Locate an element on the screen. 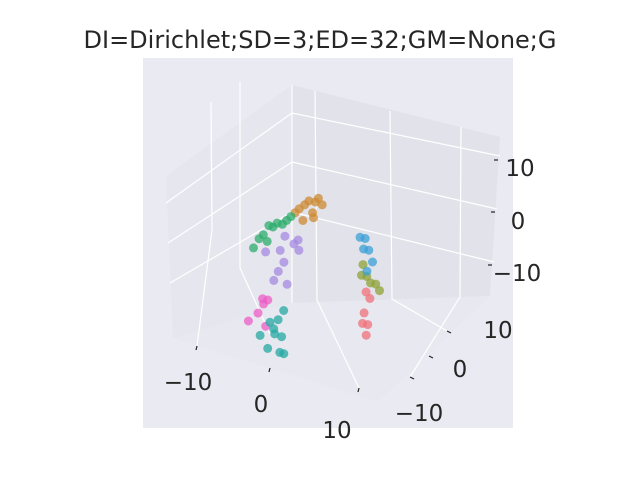 The width and height of the screenshot is (640, 480). x-tick-label: −10 is located at coordinates (188, 383).